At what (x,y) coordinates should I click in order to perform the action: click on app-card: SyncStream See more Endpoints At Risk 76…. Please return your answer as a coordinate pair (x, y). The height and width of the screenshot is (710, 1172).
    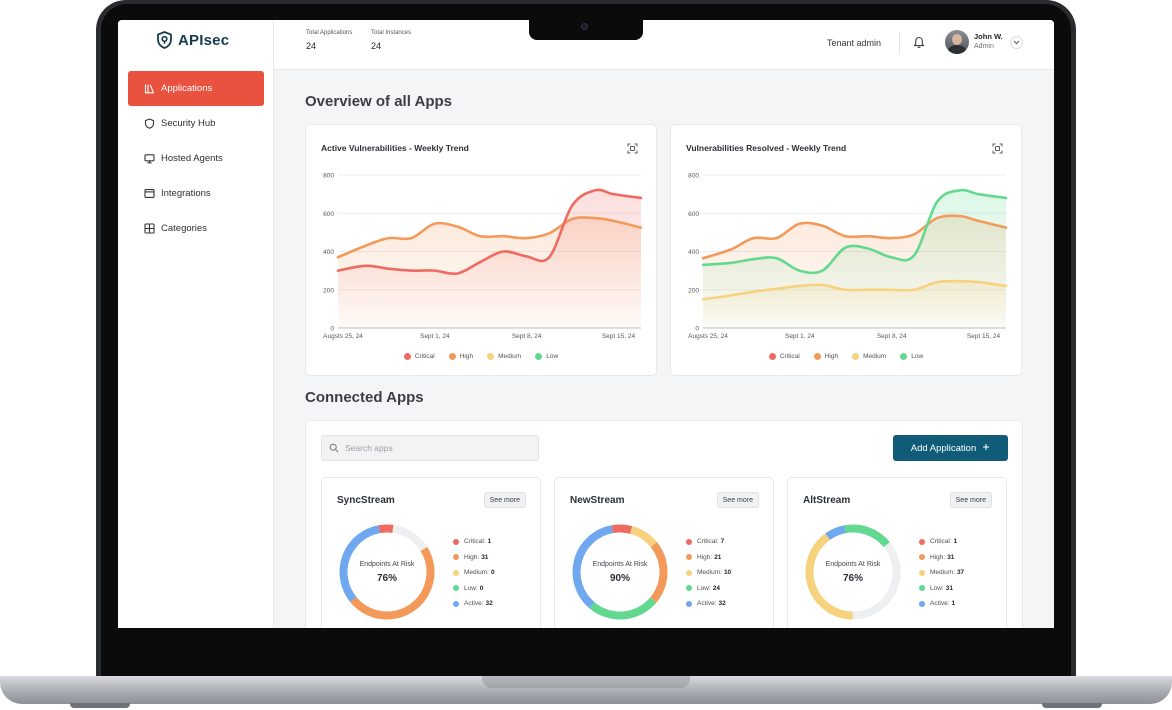
    Looking at the image, I should click on (431, 552).